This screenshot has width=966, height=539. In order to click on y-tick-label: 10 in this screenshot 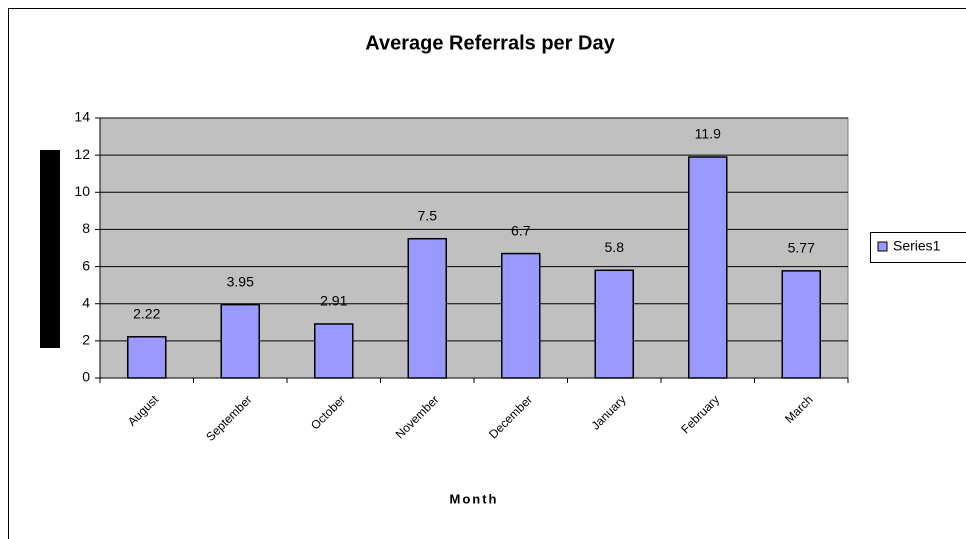, I will do `click(82, 191)`.